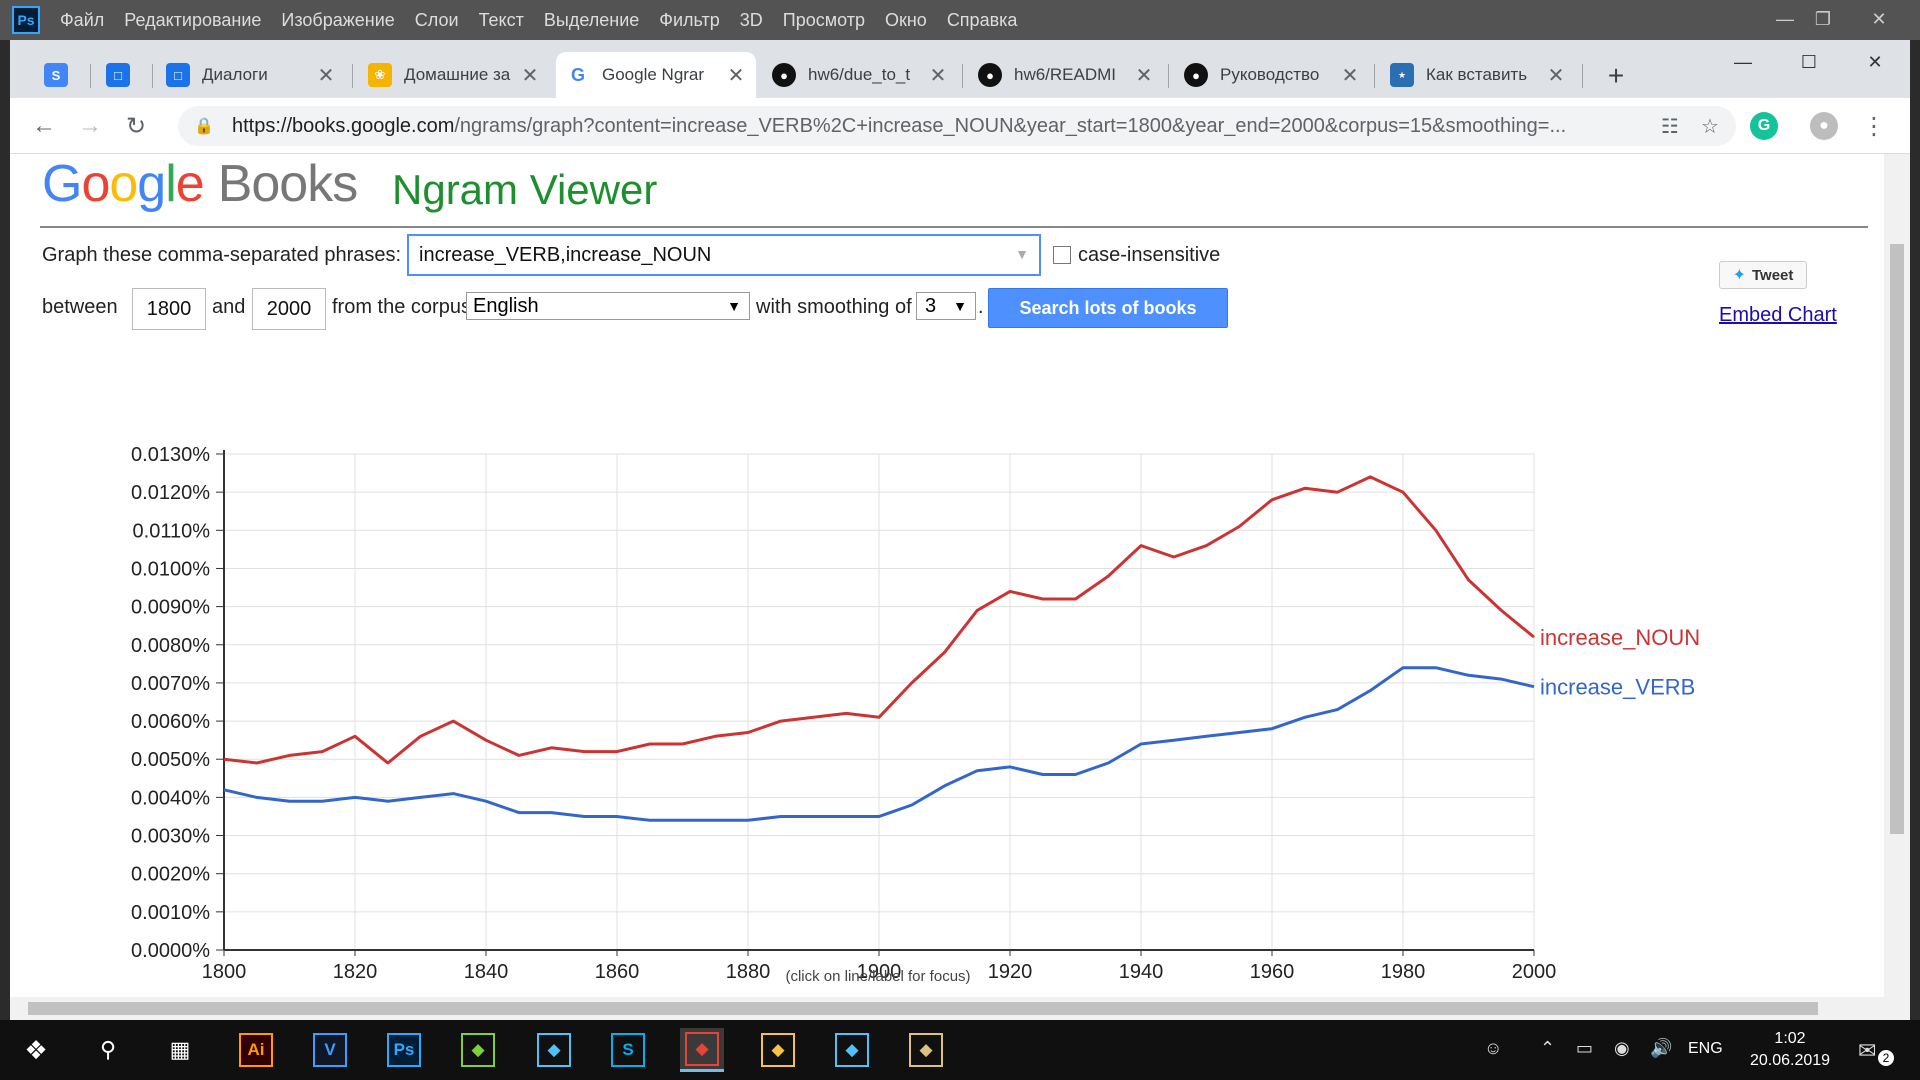  I want to click on people-icon: ☺, so click(1493, 1048).